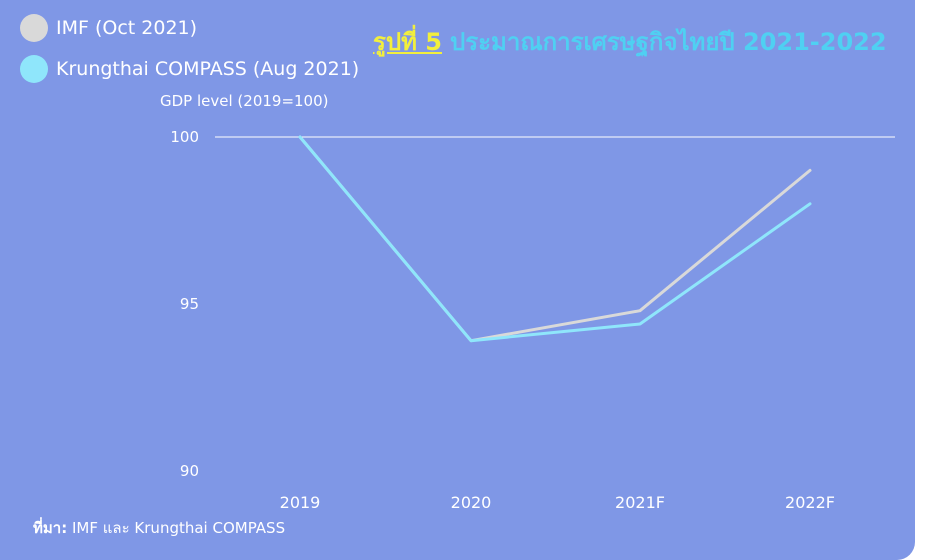 This screenshot has width=937, height=560. I want to click on y-axis-label: GDP level (2019=100), so click(244, 101).